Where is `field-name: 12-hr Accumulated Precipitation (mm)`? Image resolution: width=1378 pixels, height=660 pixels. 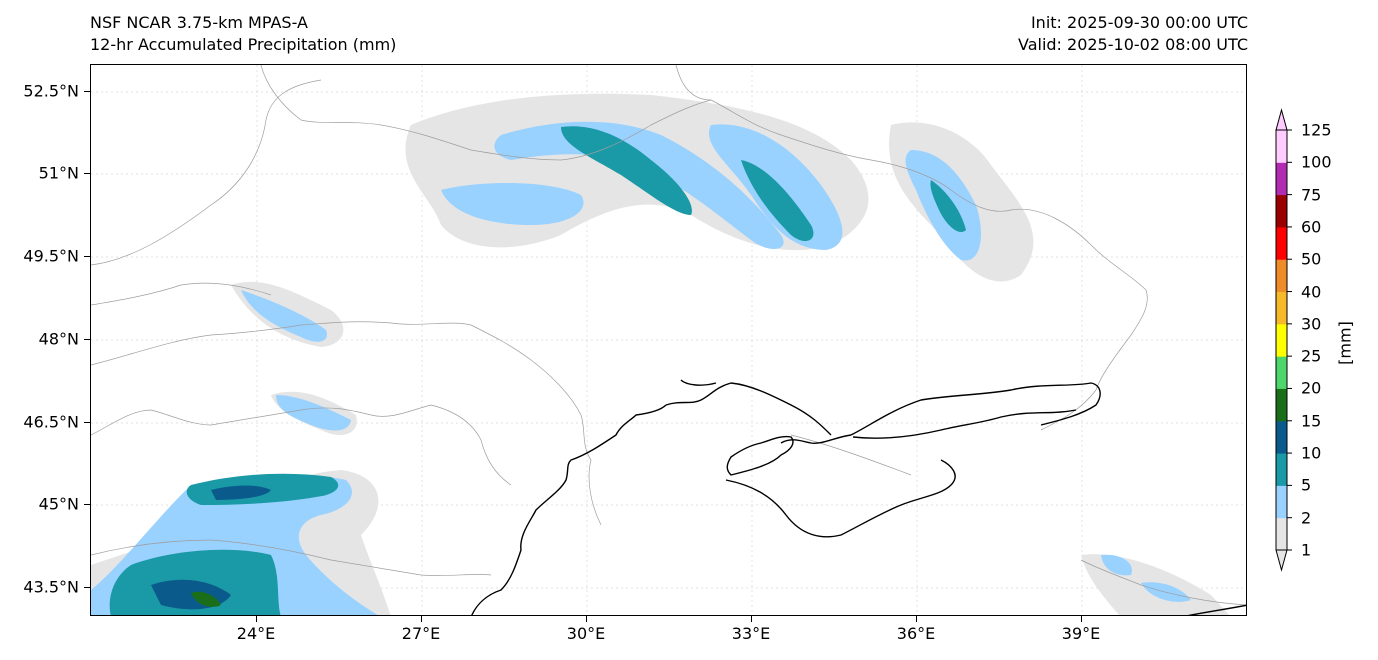 field-name: 12-hr Accumulated Precipitation (mm) is located at coordinates (243, 44).